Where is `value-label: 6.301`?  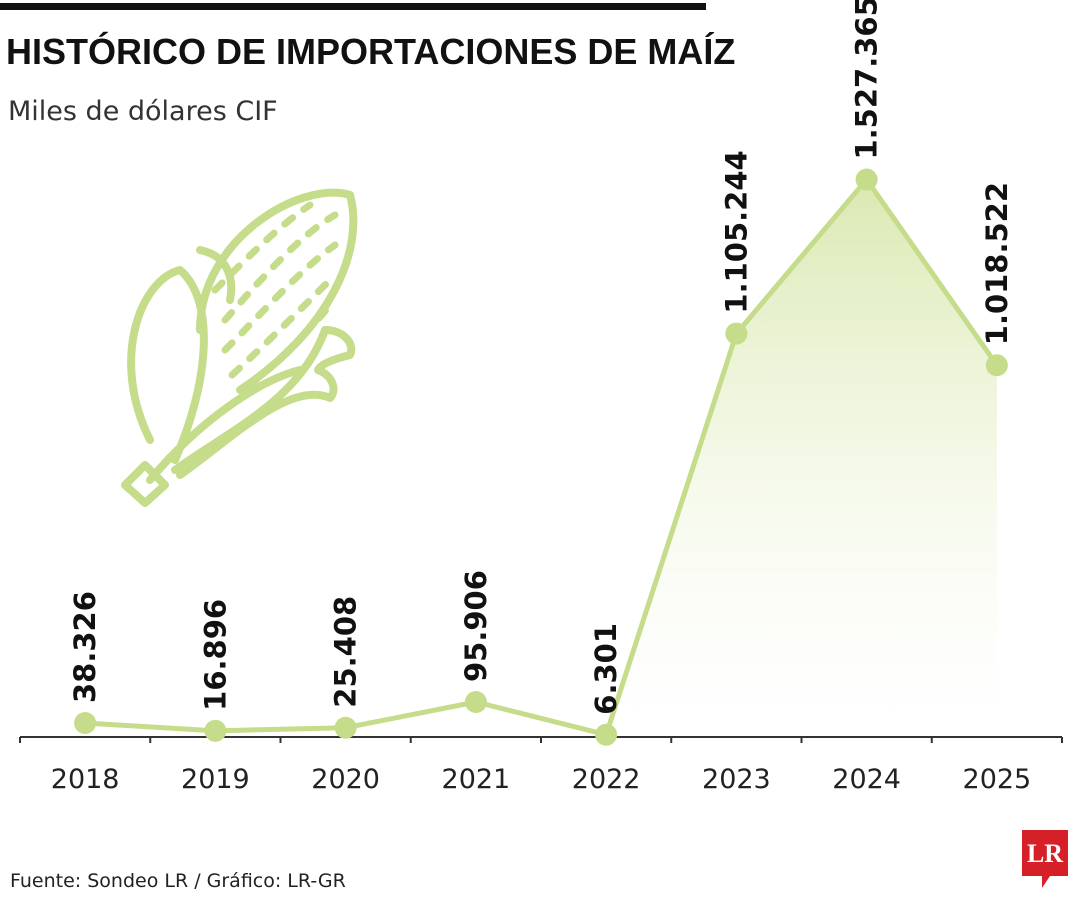 value-label: 6.301 is located at coordinates (606, 669).